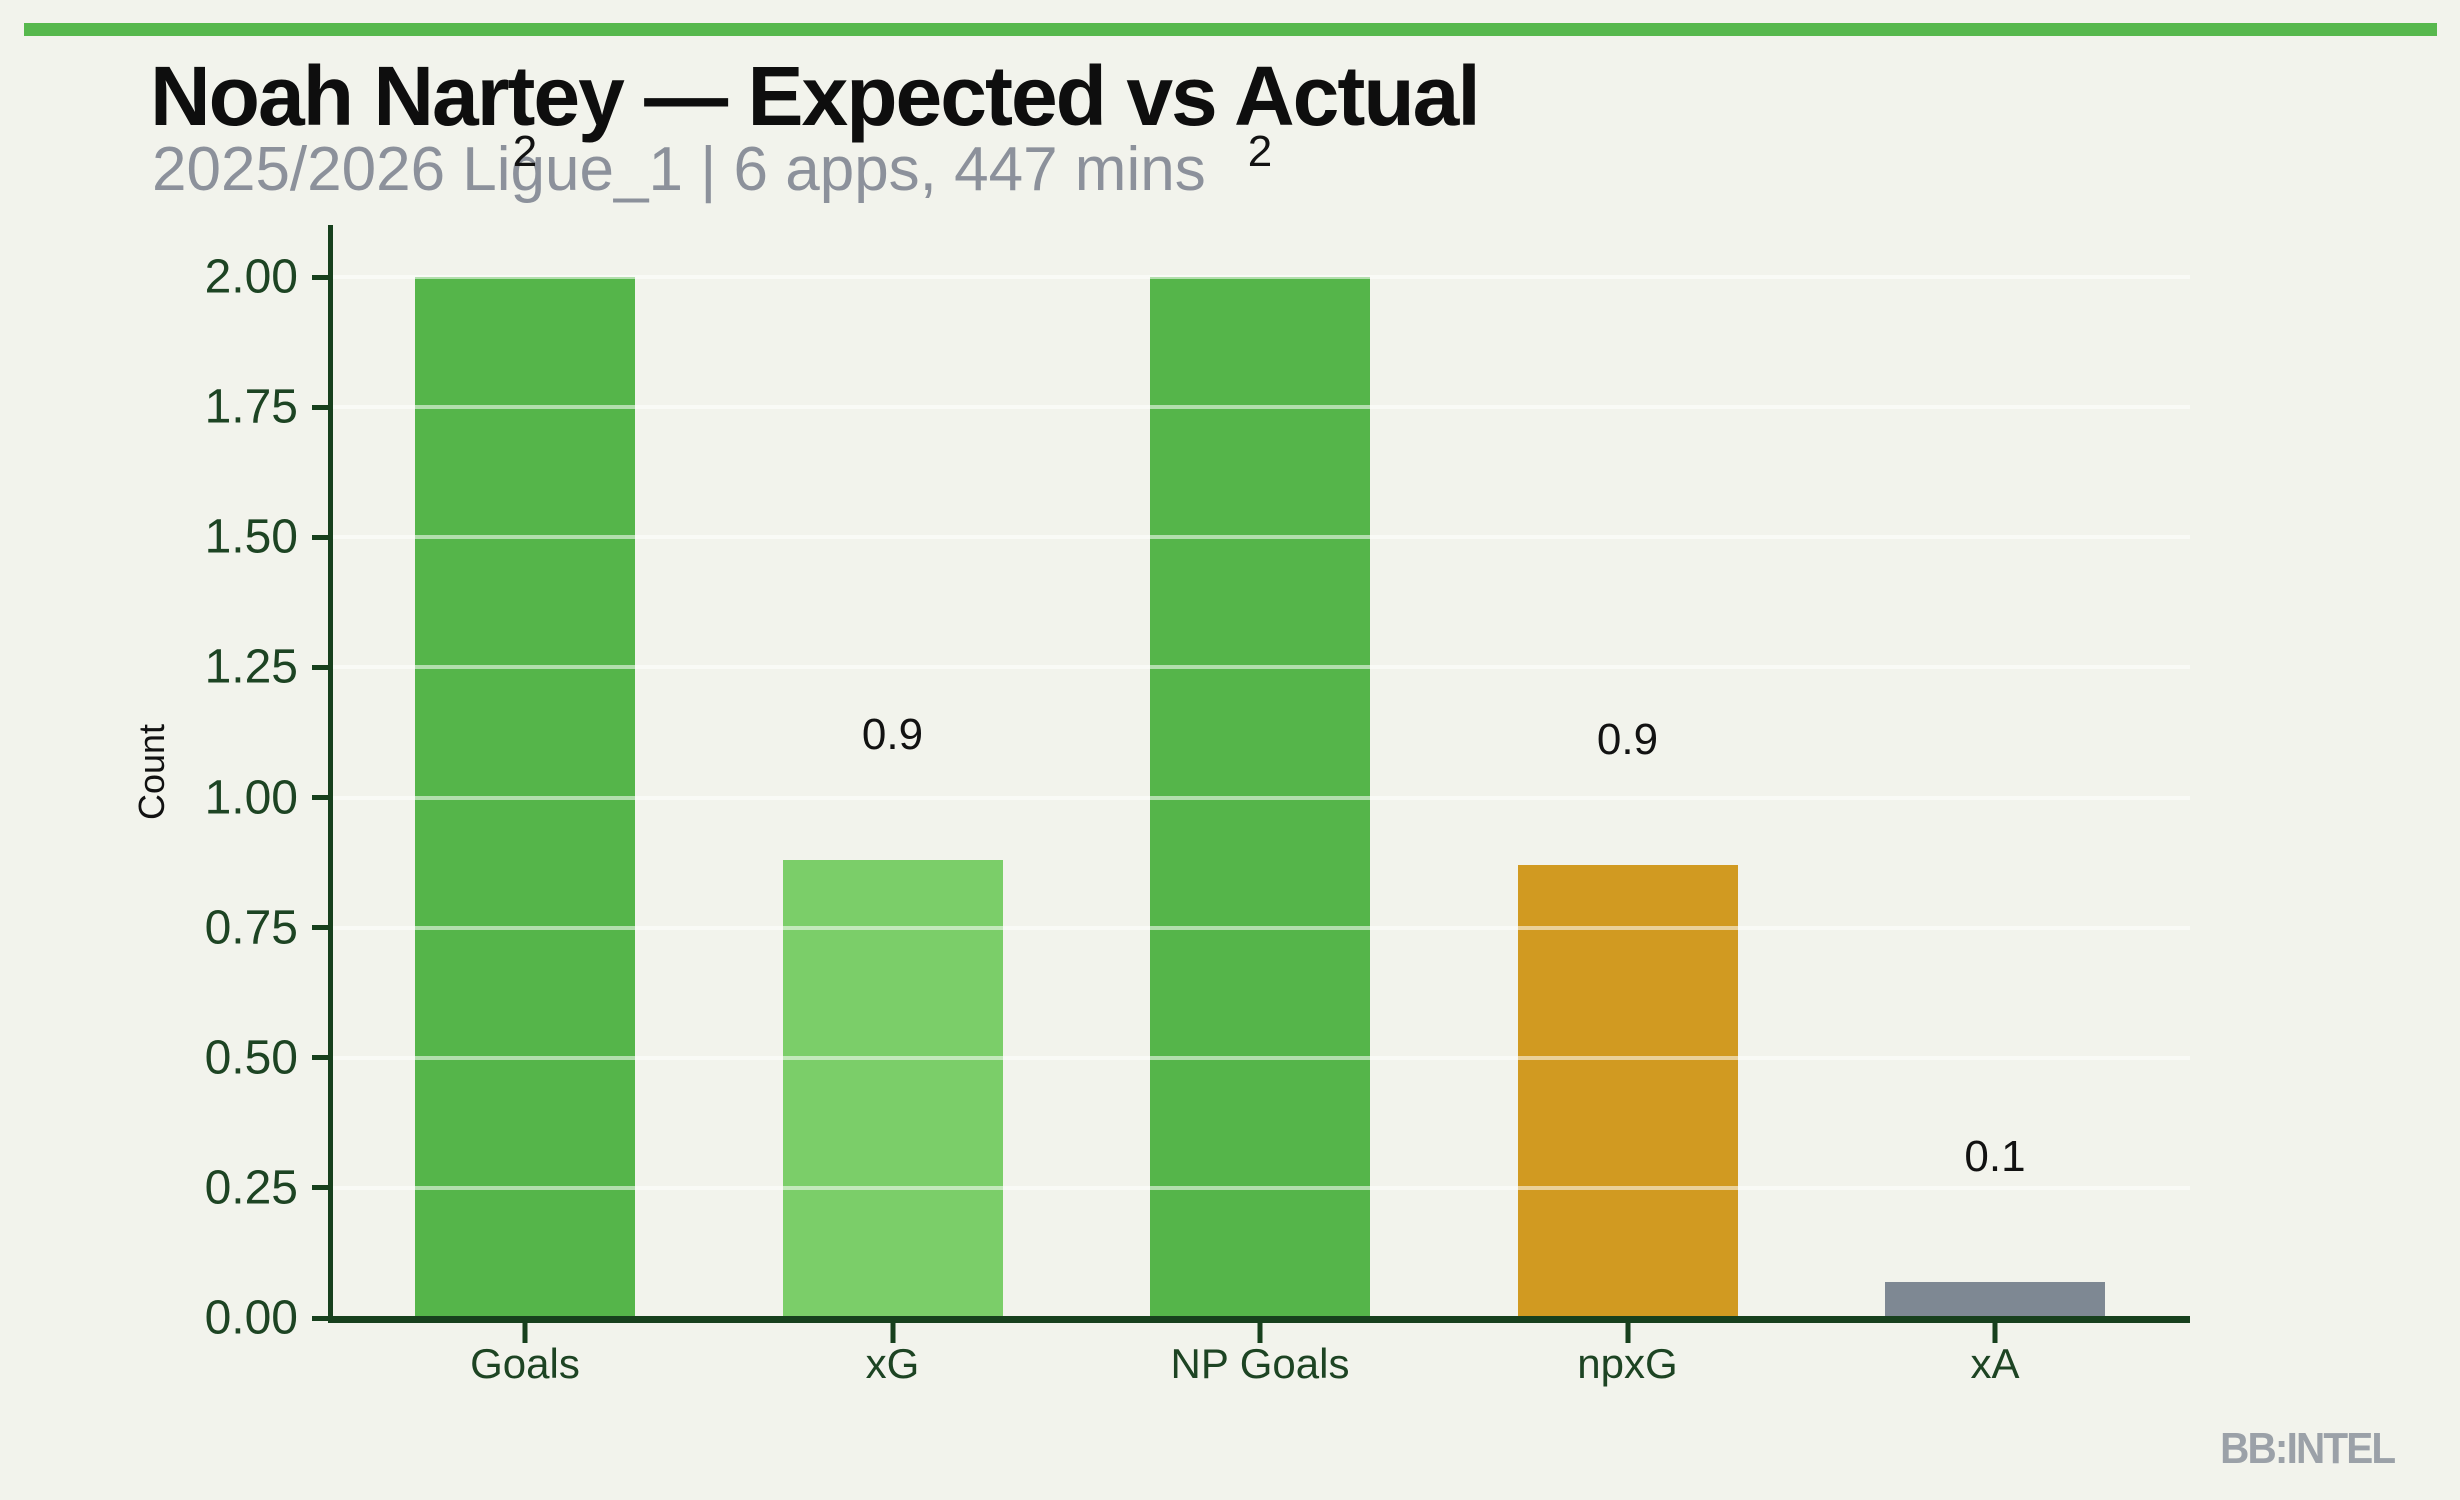 The width and height of the screenshot is (2460, 1500). I want to click on y-tick-label-2.00: 2.00, so click(251, 277).